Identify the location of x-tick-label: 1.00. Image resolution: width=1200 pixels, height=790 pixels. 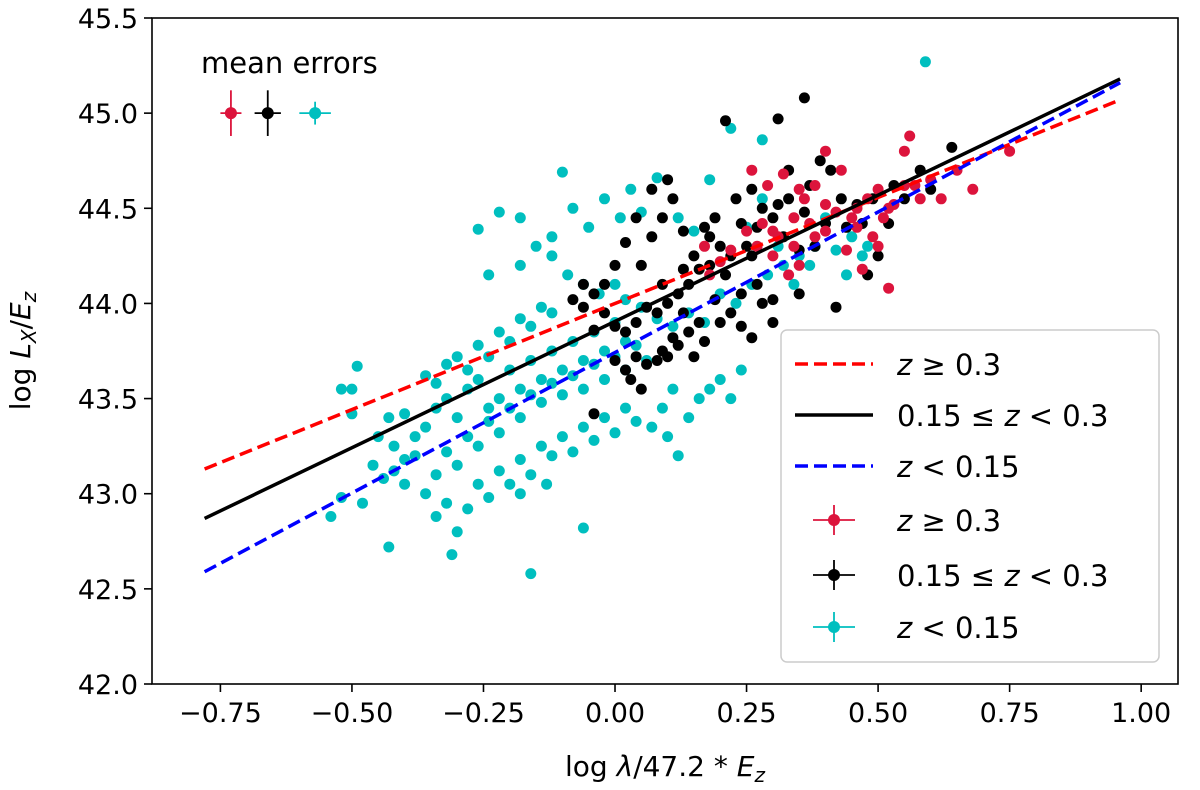
(1141, 713).